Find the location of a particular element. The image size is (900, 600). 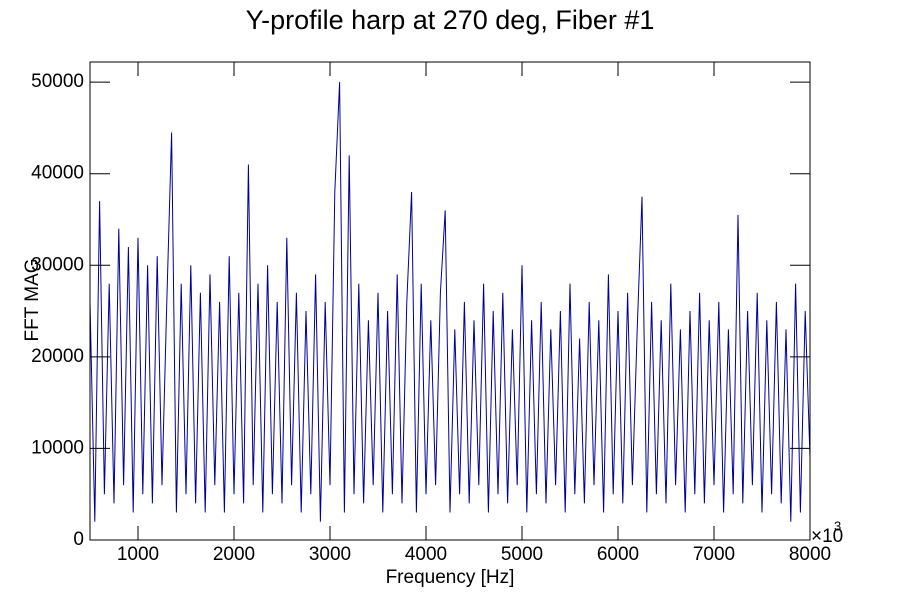

x-tick-label: 4000 is located at coordinates (426, 554).